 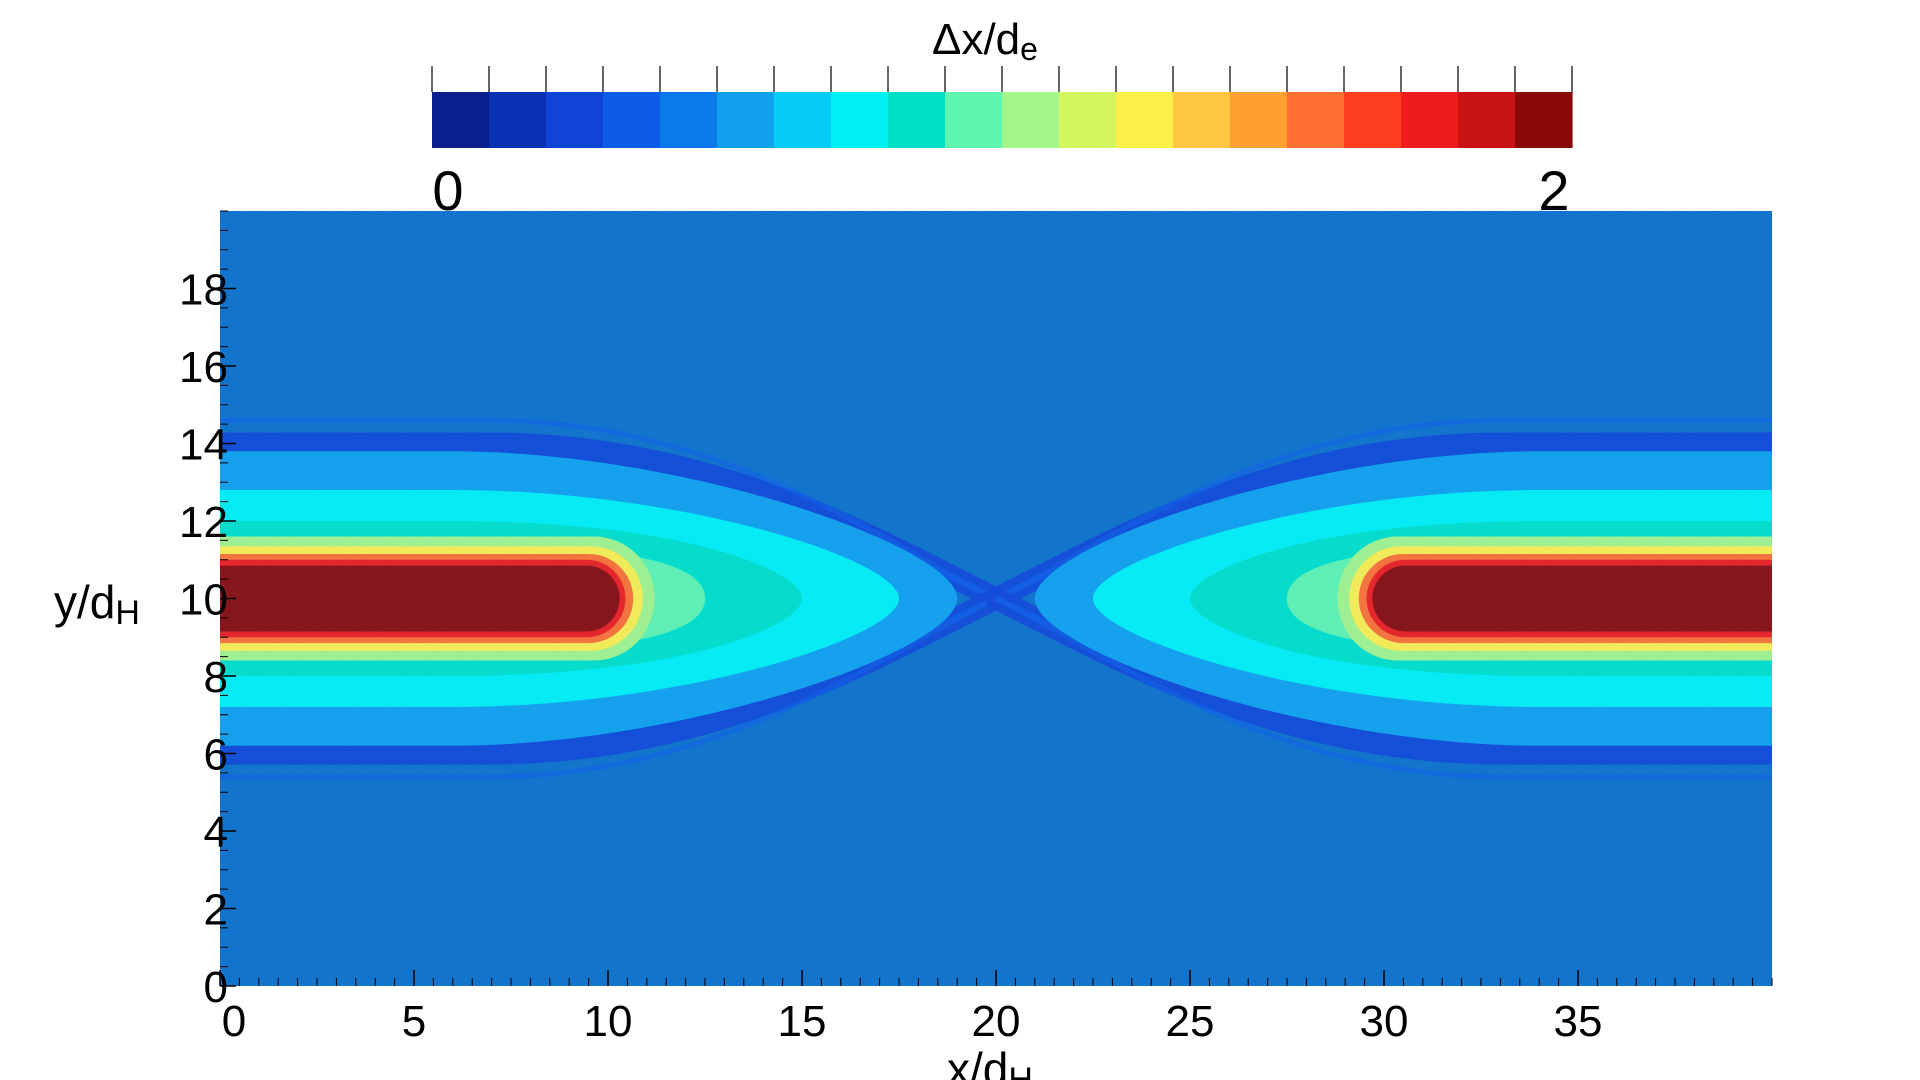 I want to click on colorbar-ticks, so click(x=1002, y=79).